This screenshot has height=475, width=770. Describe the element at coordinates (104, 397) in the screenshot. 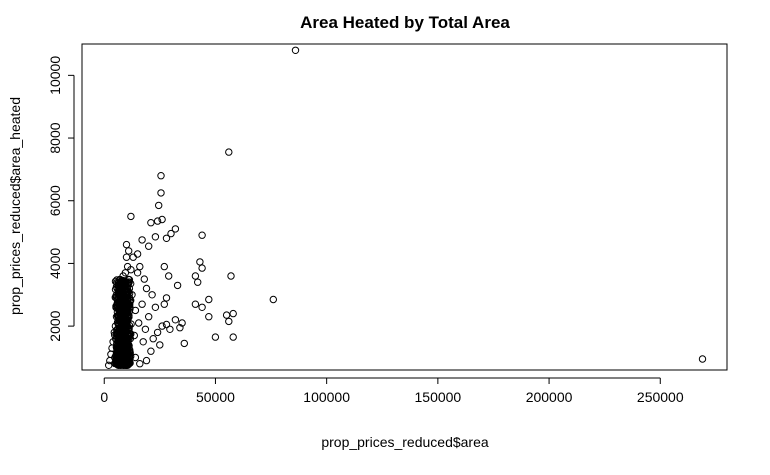

I see `x-tick-label: 0` at that location.